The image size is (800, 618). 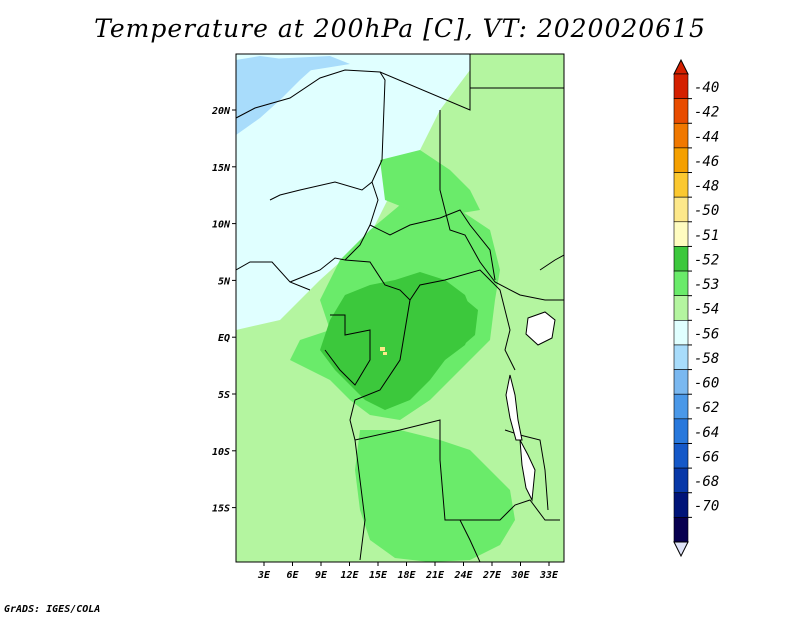 I want to click on lon-tick-label: 15E, so click(x=378, y=575).